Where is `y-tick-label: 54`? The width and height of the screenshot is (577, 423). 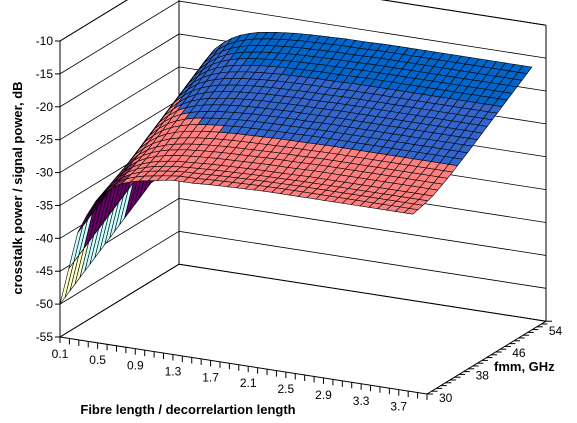 y-tick-label: 54 is located at coordinates (556, 331).